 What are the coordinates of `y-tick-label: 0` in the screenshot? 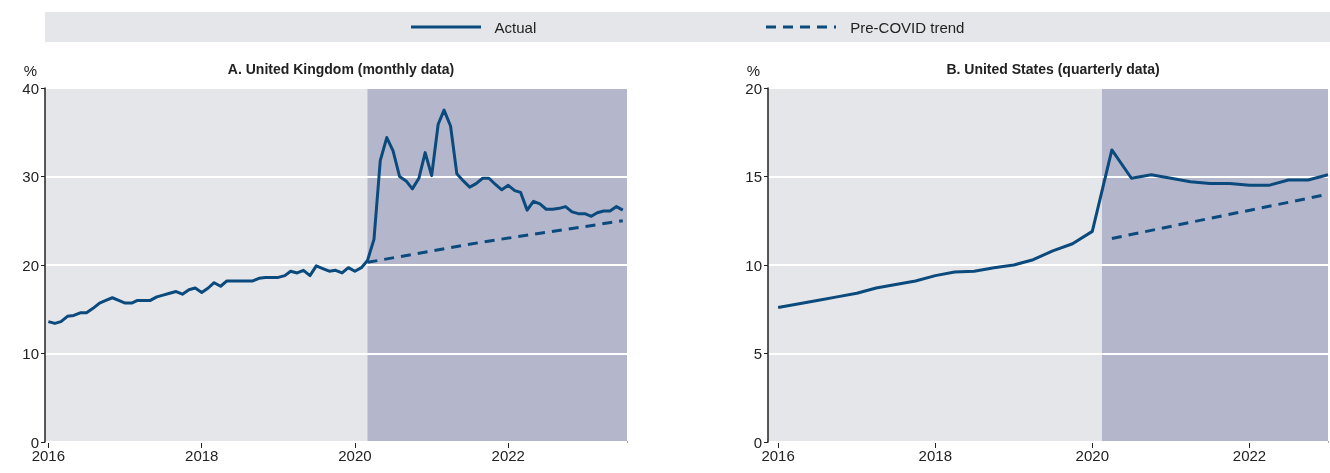 It's located at (757, 442).